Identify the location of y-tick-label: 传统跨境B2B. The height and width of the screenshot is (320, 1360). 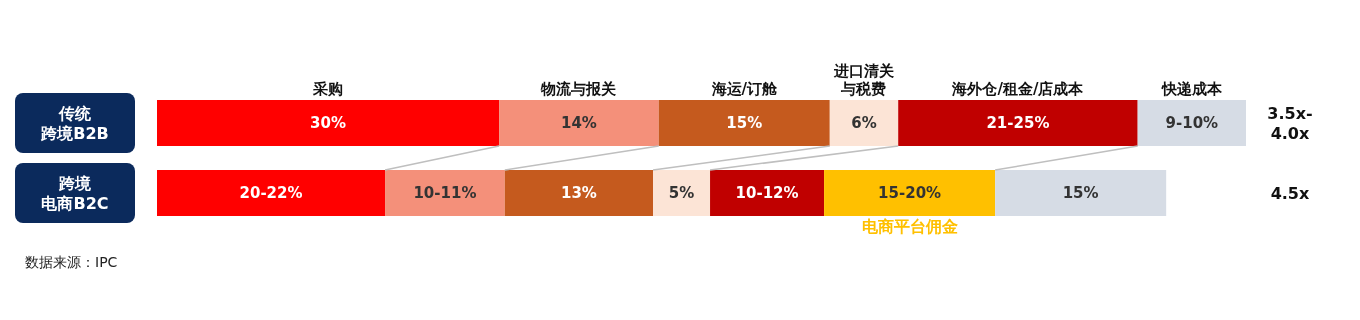
(74, 123).